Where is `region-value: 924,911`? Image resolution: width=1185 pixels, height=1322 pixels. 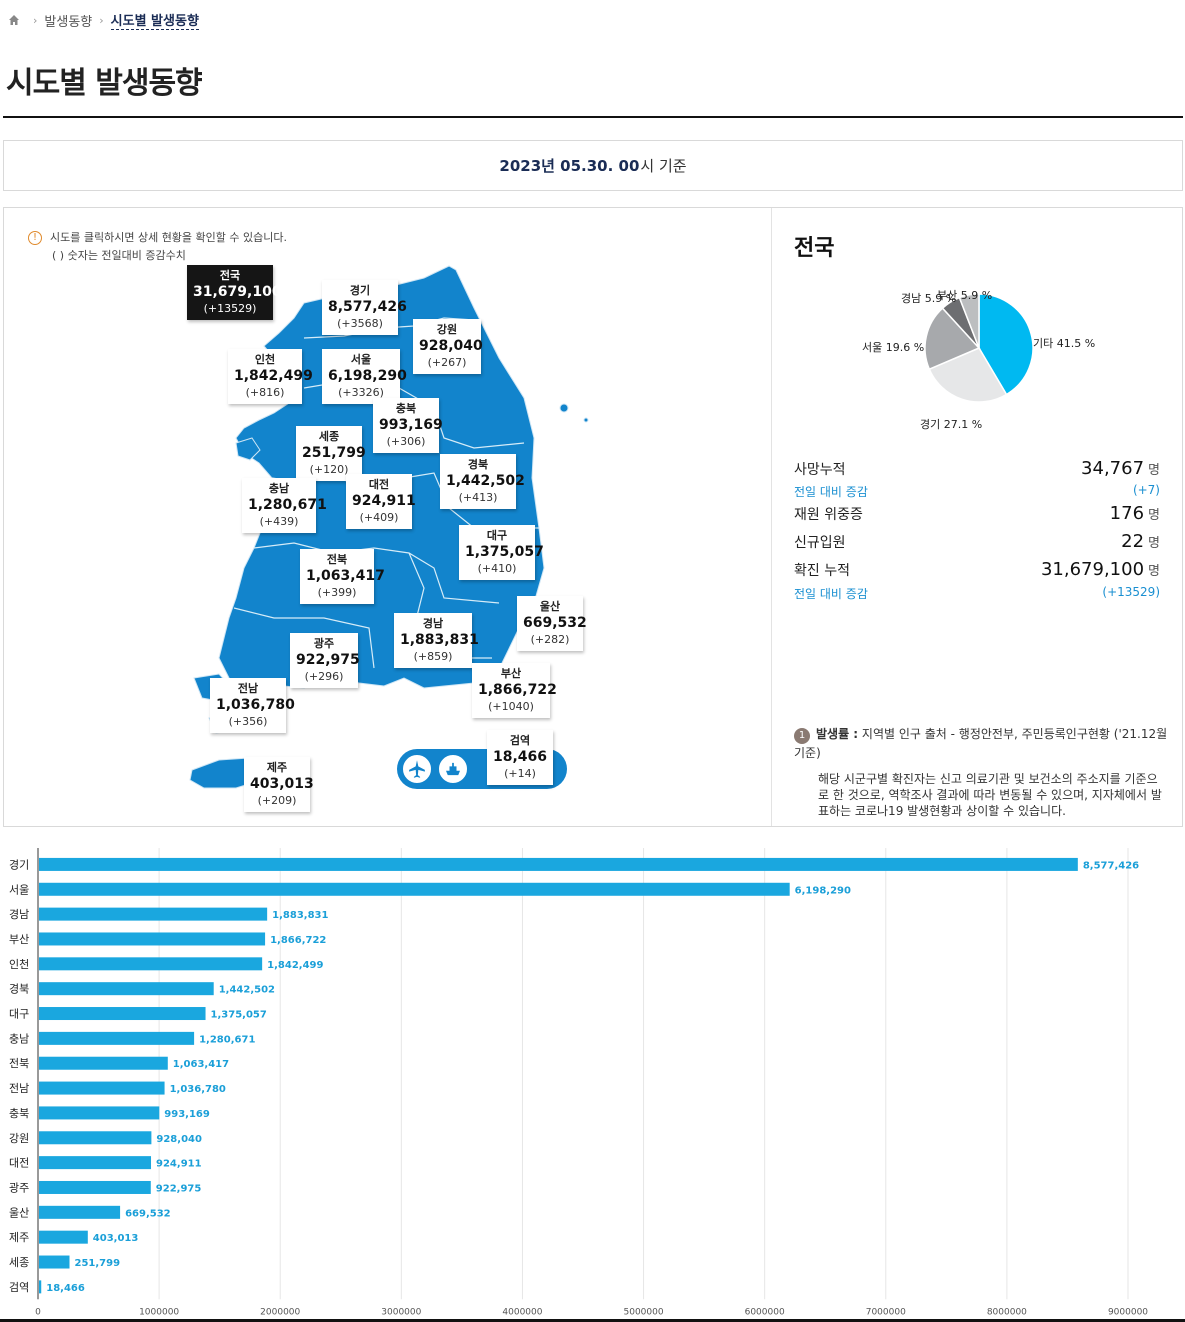
region-value: 924,911 is located at coordinates (384, 501).